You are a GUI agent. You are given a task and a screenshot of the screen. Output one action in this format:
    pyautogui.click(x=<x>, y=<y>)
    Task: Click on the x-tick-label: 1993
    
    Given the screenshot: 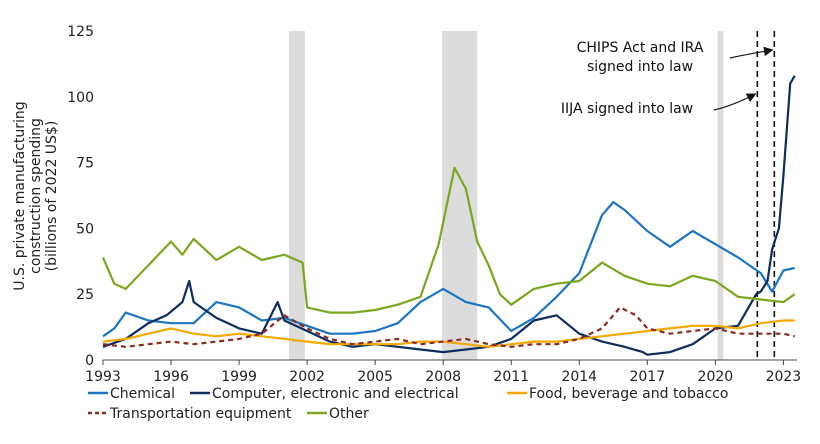 What is the action you would take?
    pyautogui.click(x=103, y=377)
    